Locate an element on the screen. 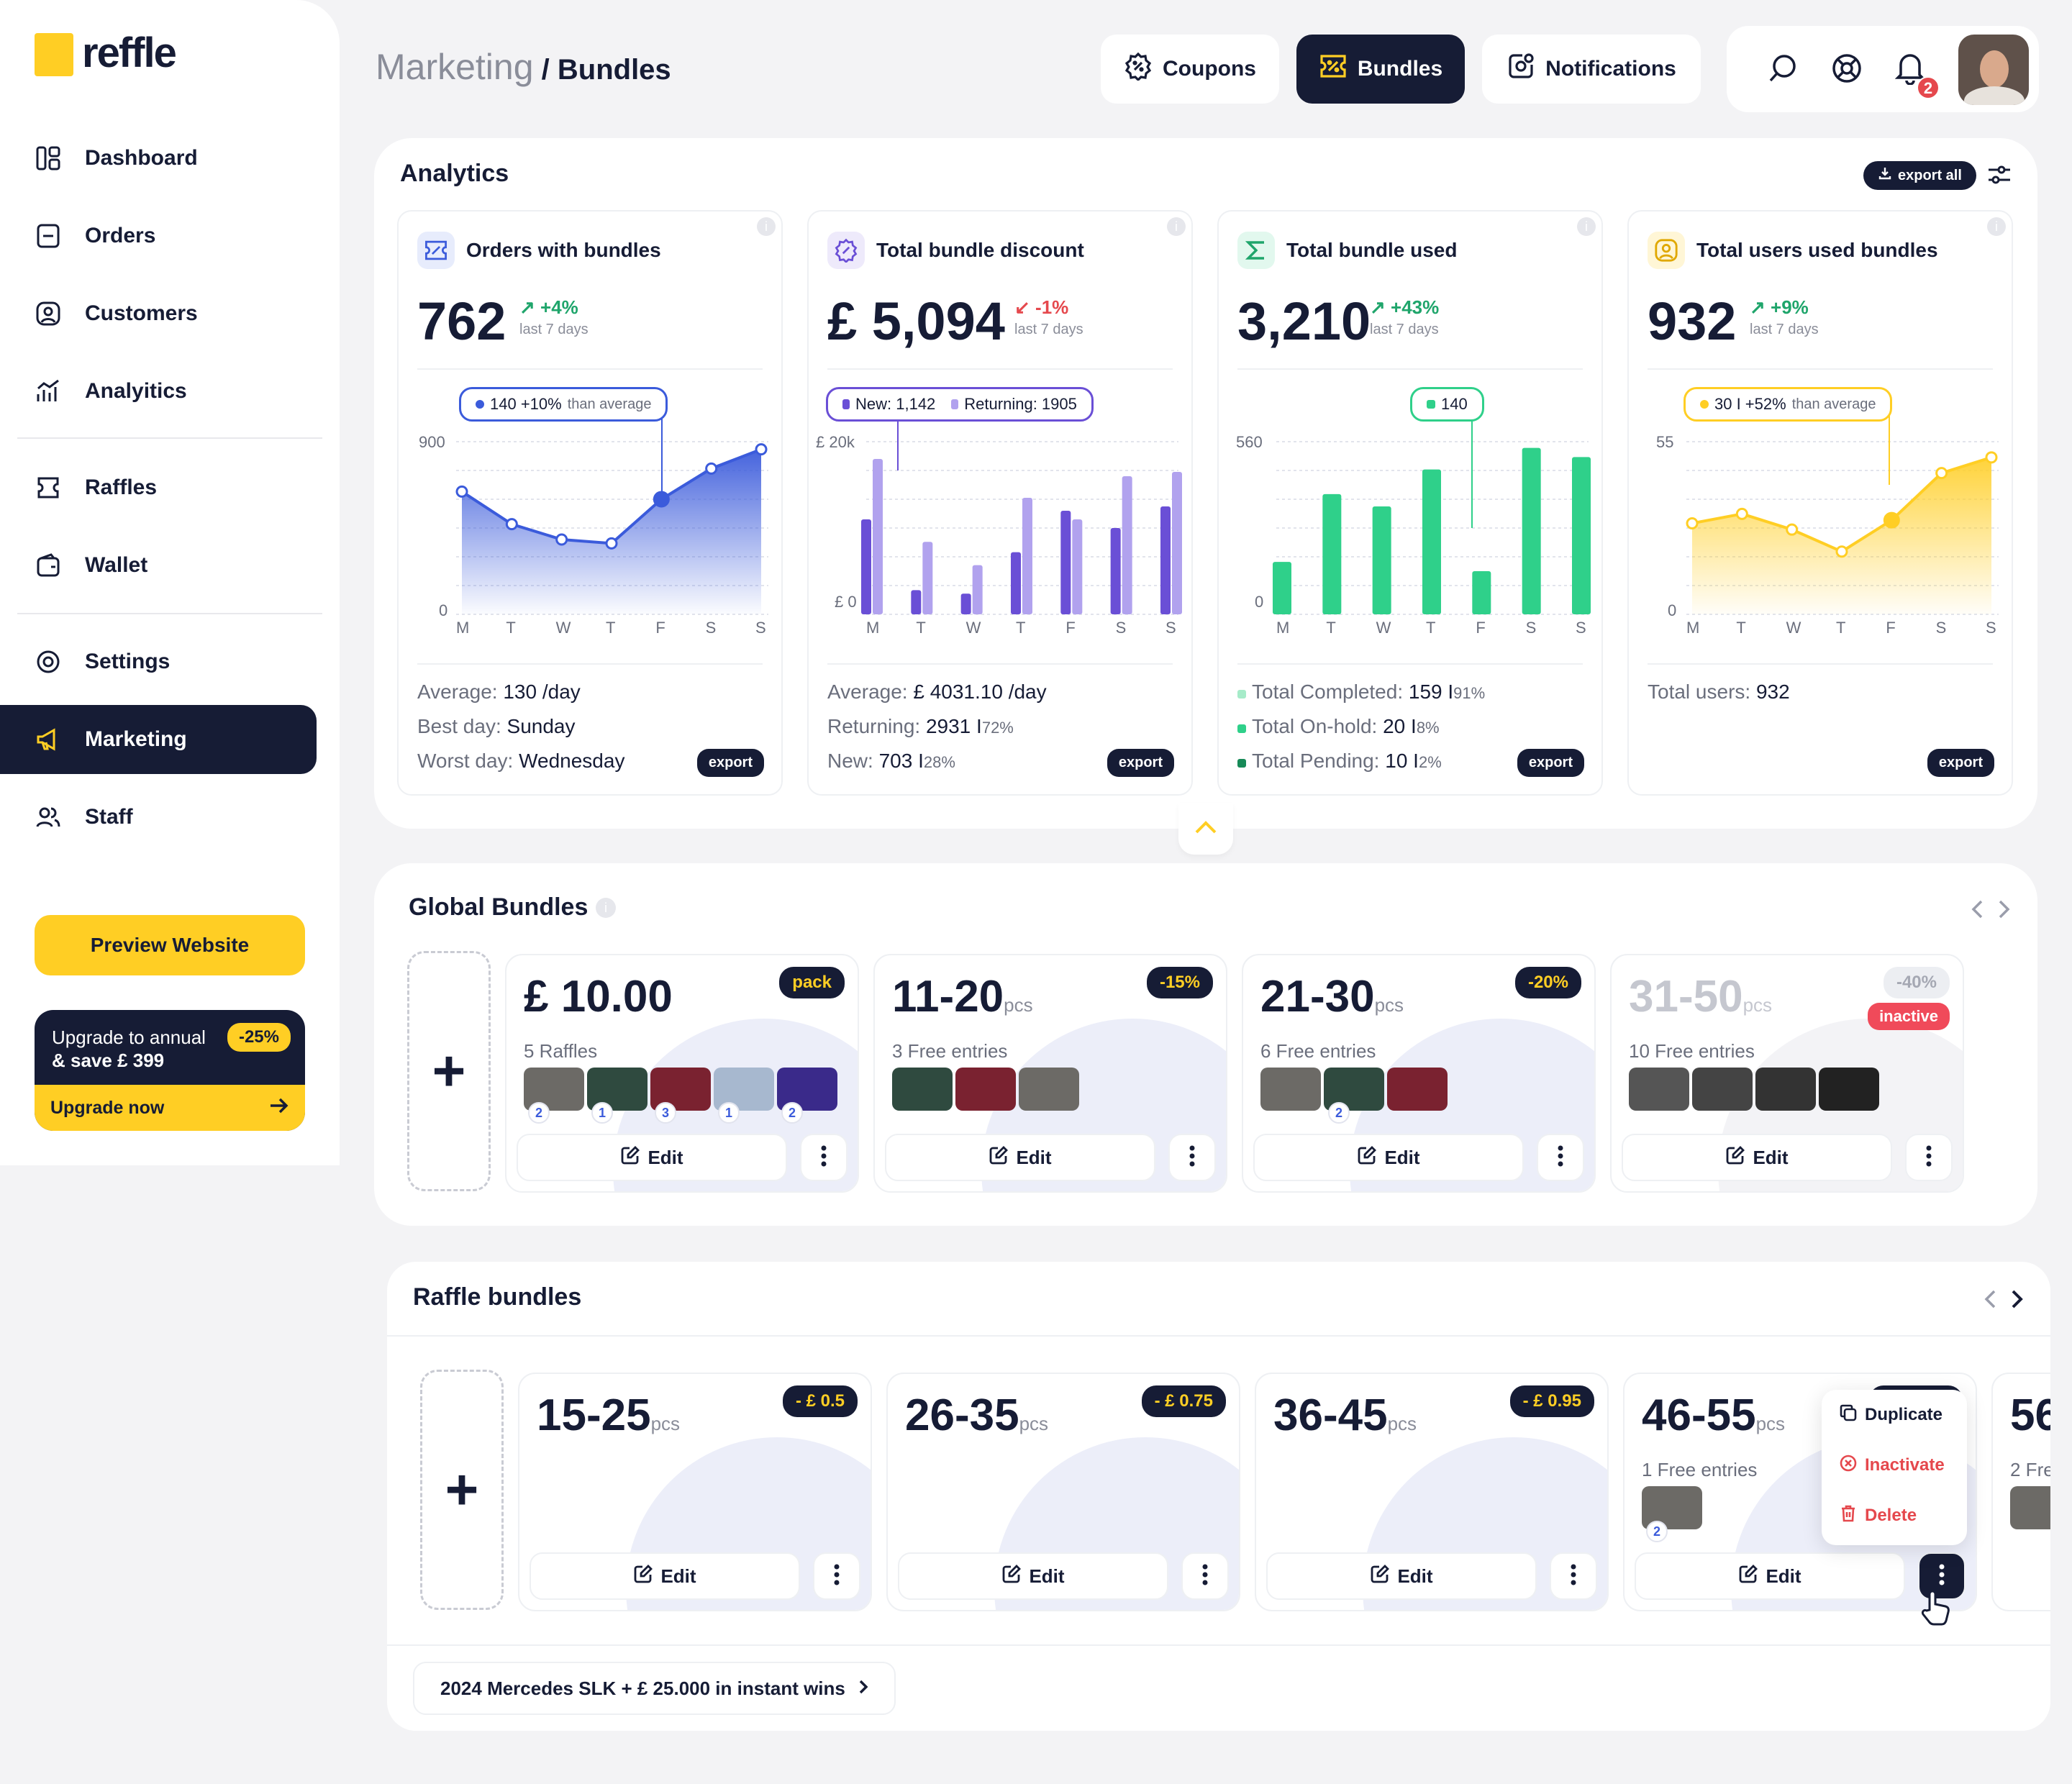 This screenshot has width=2072, height=1784. avatar-face is located at coordinates (1994, 69).